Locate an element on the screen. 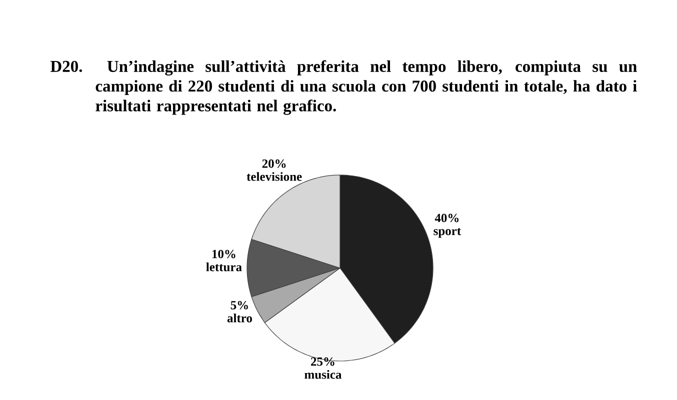 The height and width of the screenshot is (400, 677). slice-label: sport is located at coordinates (448, 233).